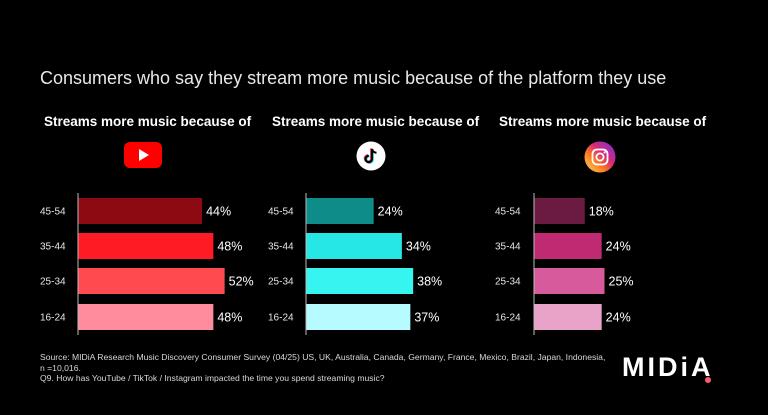 The height and width of the screenshot is (415, 768). Describe the element at coordinates (143, 155) in the screenshot. I see `youtube-icon` at that location.